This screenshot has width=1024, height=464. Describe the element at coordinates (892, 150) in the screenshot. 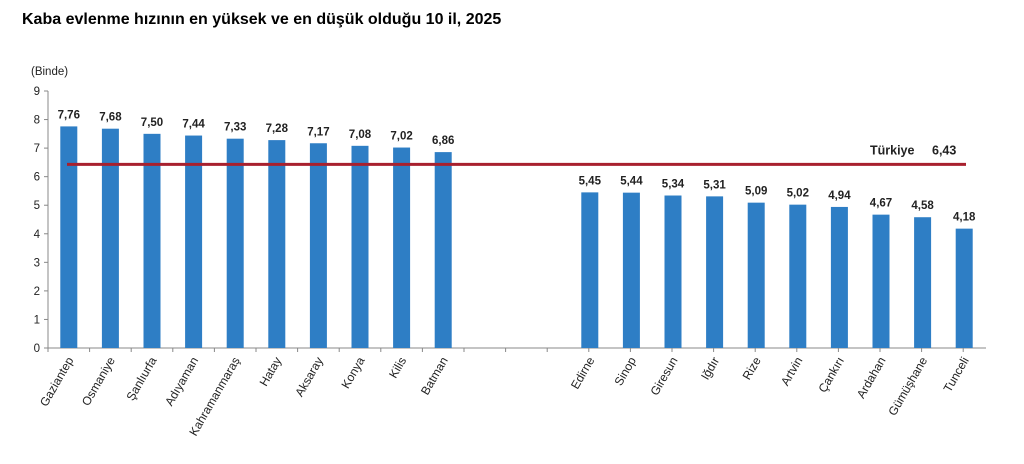

I see `reference-label: Türkiye` at that location.